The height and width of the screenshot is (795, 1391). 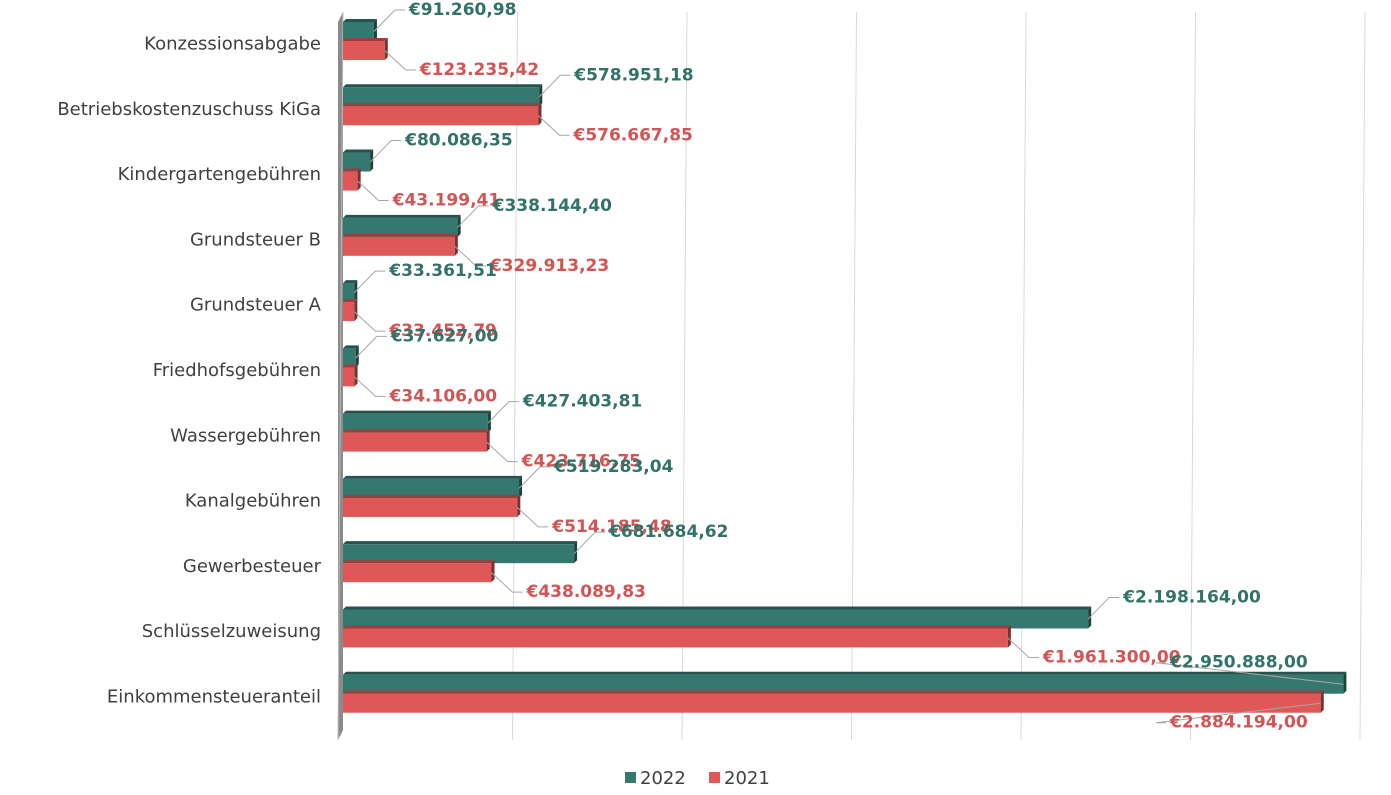 I want to click on y-tick-label: Konzessionsabgabe, so click(x=232, y=44).